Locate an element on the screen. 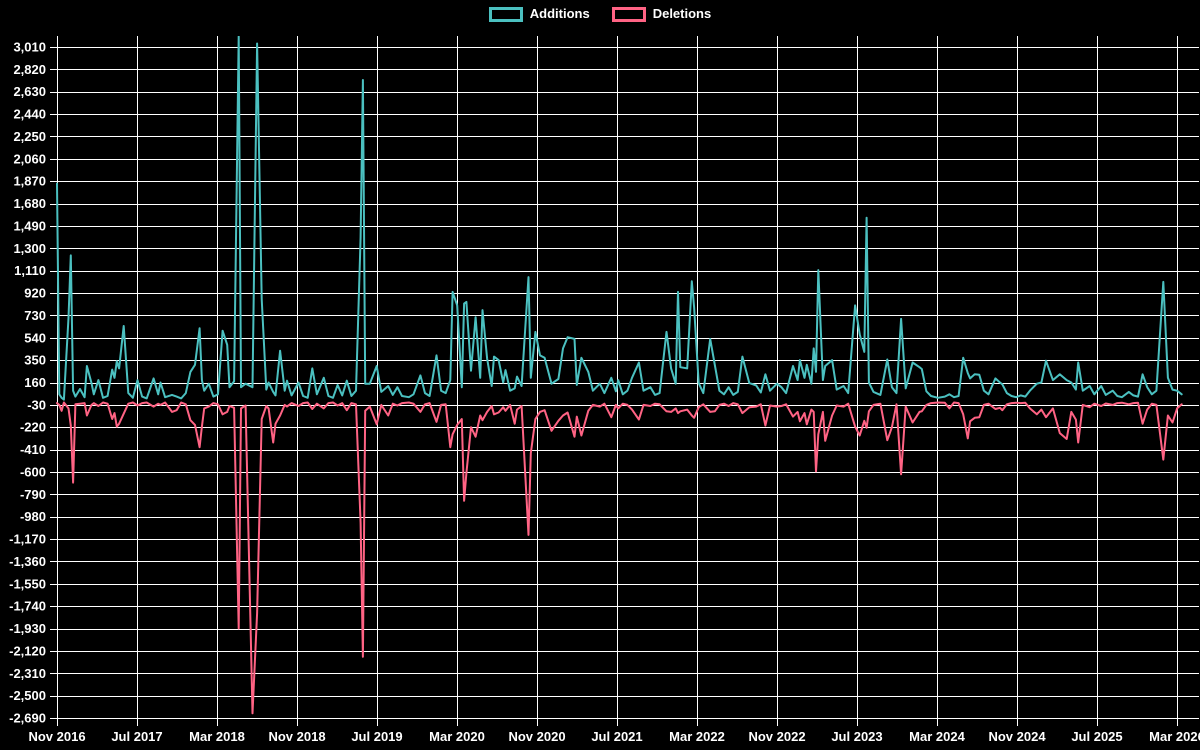 Image resolution: width=1200 pixels, height=750 pixels. svg-text: -1,930 is located at coordinates (27, 628).